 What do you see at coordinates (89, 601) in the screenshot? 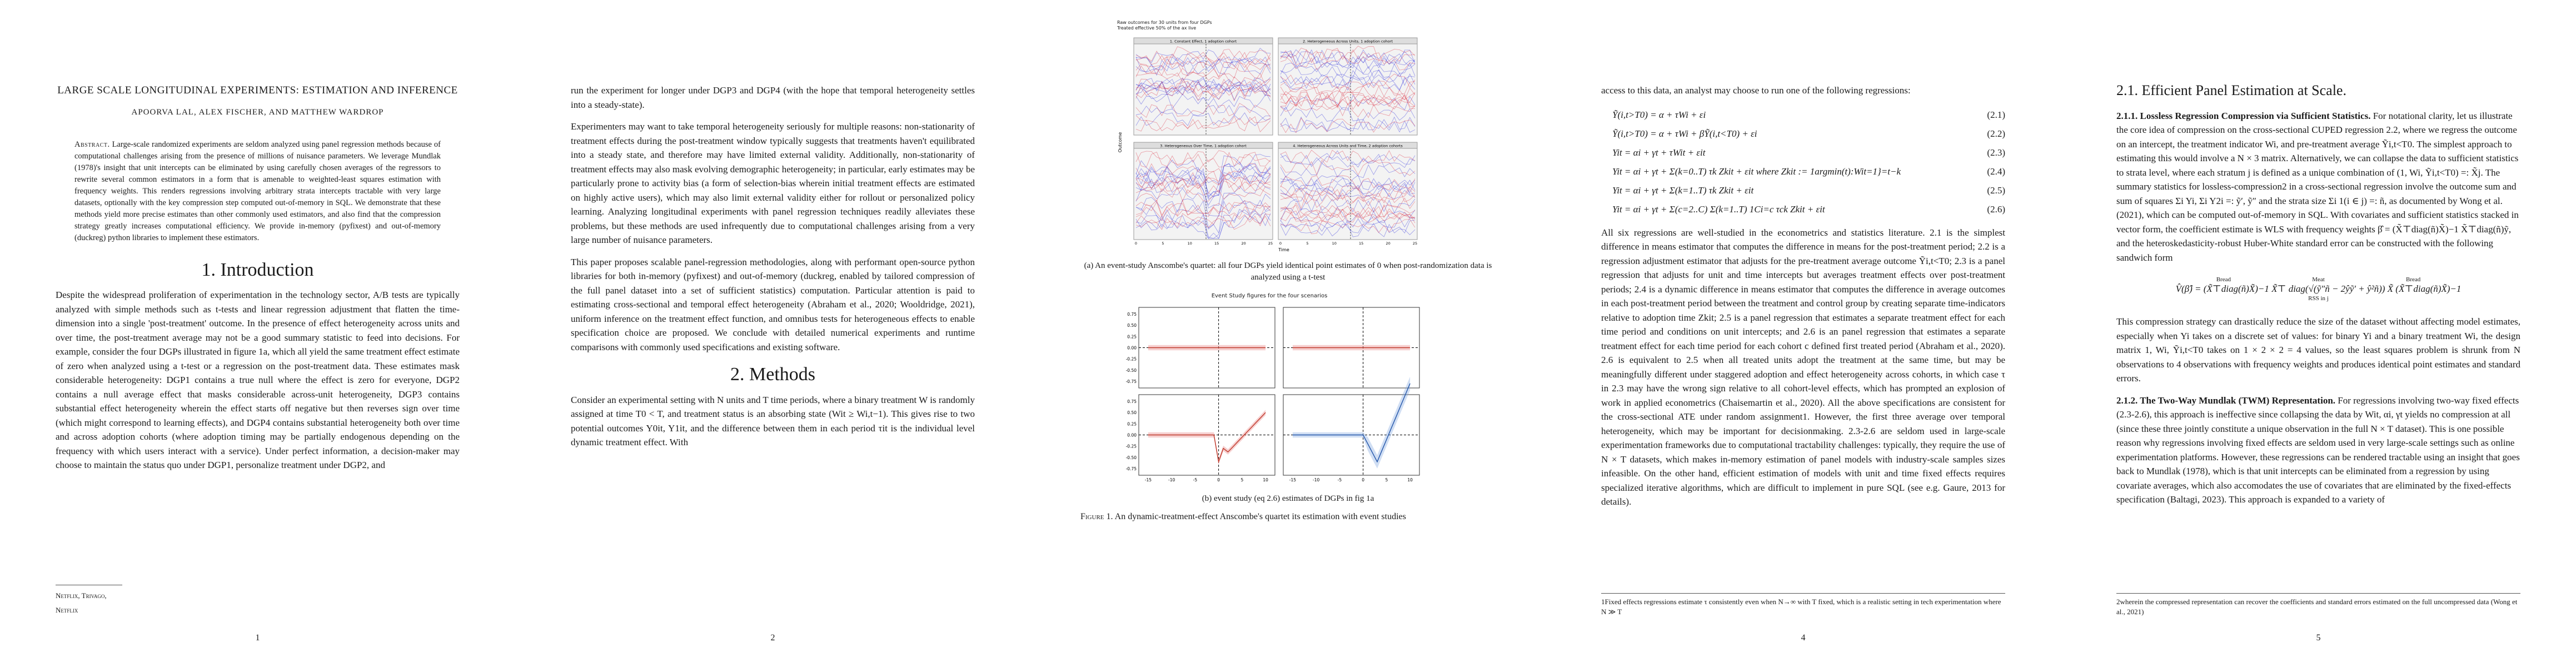
I see `affiliation-footnote: Netflix, Trivago, Netflix` at bounding box center [89, 601].